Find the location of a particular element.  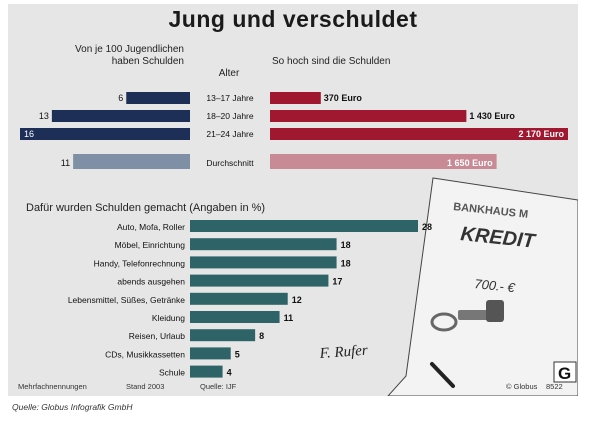

globus-logo-box is located at coordinates (565, 372).